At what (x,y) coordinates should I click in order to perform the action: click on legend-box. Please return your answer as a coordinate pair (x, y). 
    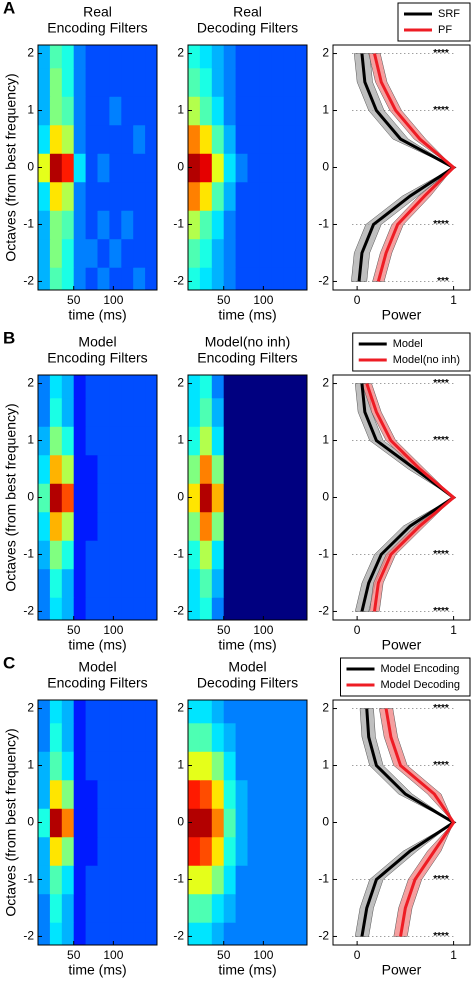
    Looking at the image, I should click on (411, 352).